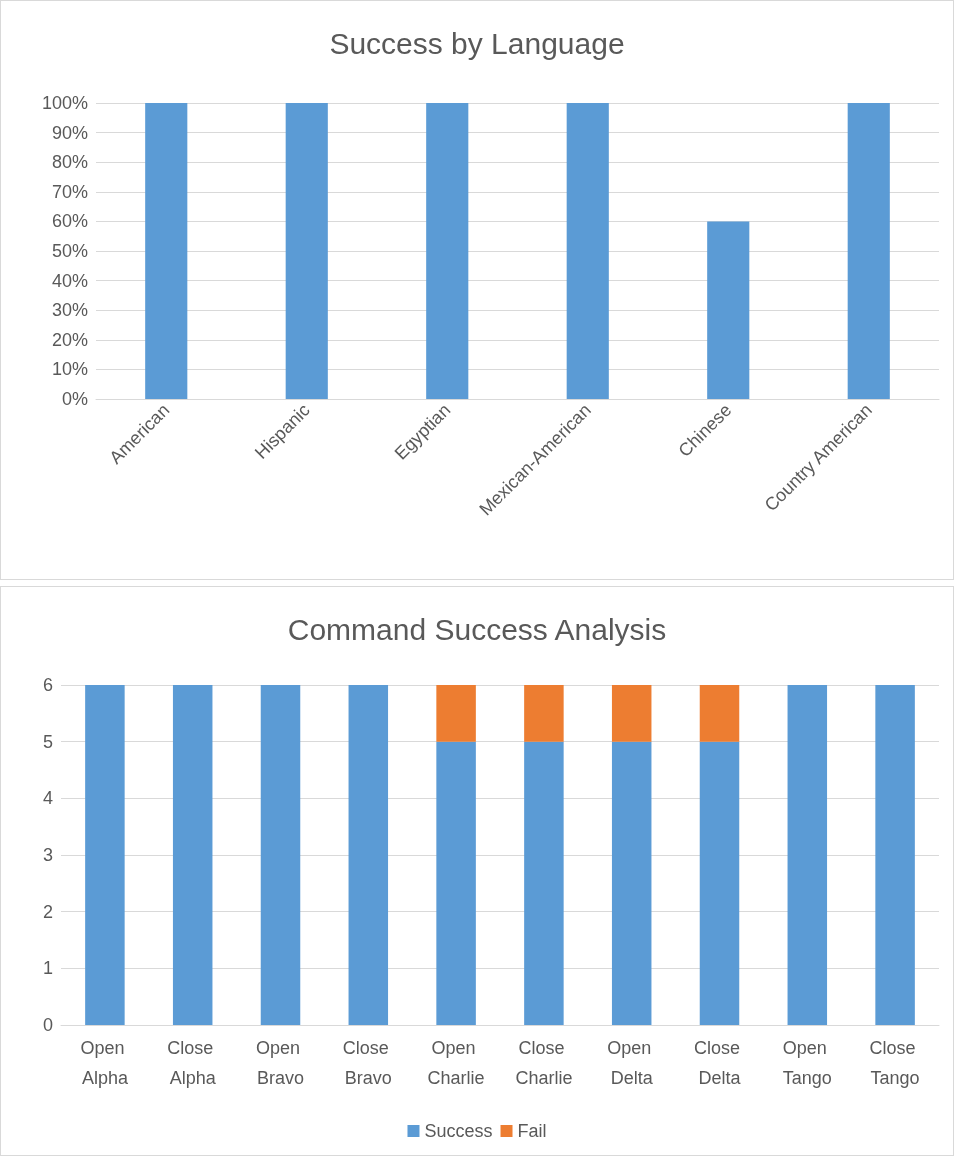 The width and height of the screenshot is (956, 1156). What do you see at coordinates (193, 1063) in the screenshot?
I see `x-tick-label: Close Alpha` at bounding box center [193, 1063].